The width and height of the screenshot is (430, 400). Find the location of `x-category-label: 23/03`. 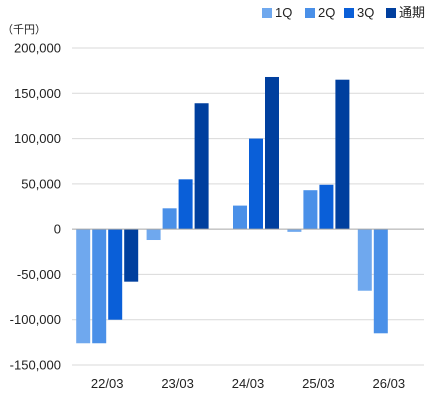

x-category-label: 23/03 is located at coordinates (177, 383).